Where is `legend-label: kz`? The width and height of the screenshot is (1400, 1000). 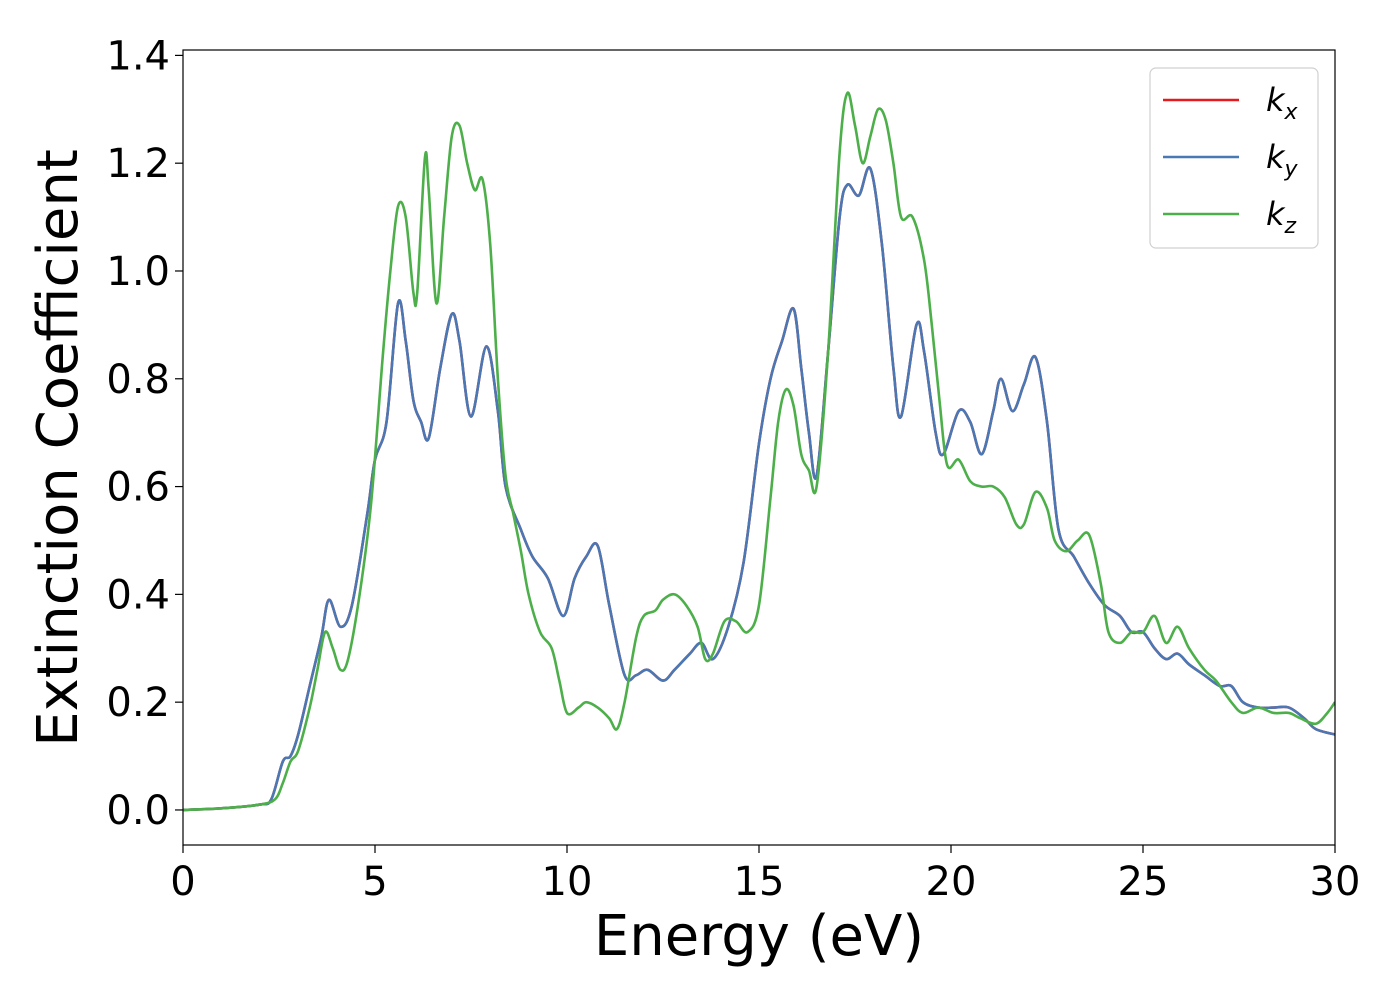 legend-label: kz is located at coordinates (1281, 217).